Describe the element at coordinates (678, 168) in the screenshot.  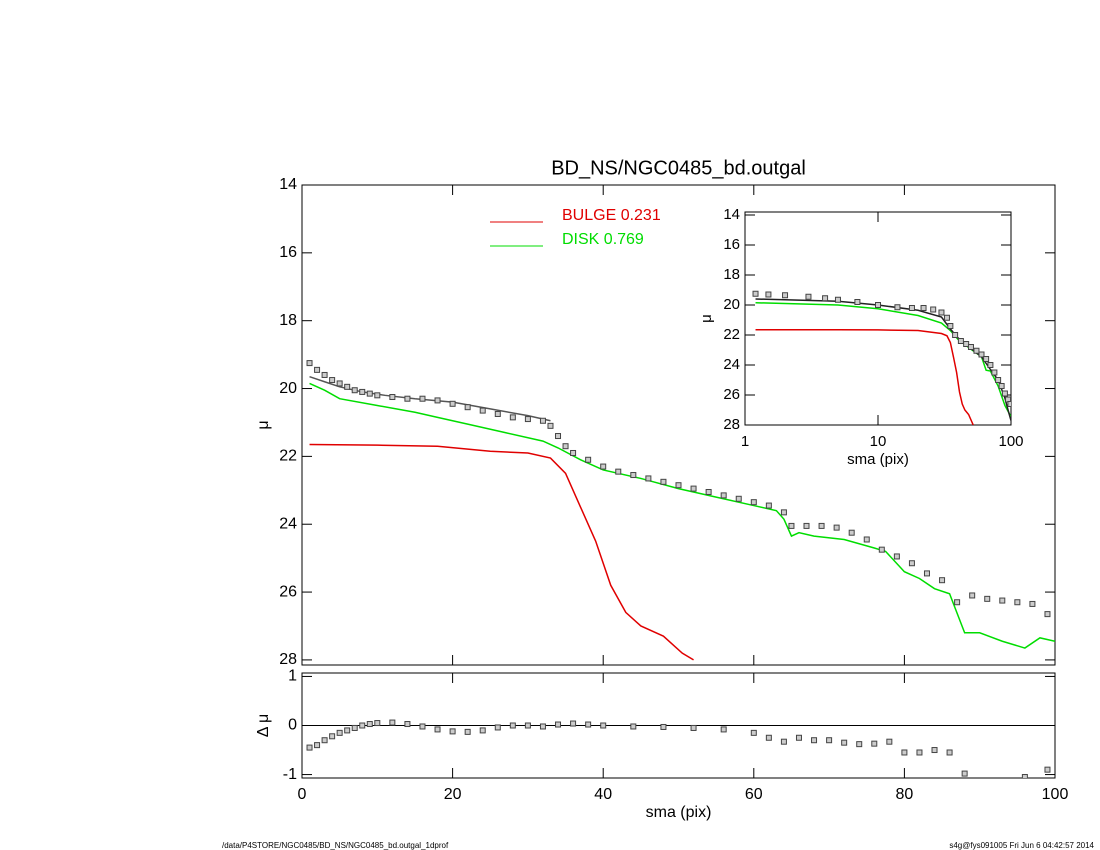
I see `chart-title: BD_NS/NGC0485_bd.outgal` at that location.